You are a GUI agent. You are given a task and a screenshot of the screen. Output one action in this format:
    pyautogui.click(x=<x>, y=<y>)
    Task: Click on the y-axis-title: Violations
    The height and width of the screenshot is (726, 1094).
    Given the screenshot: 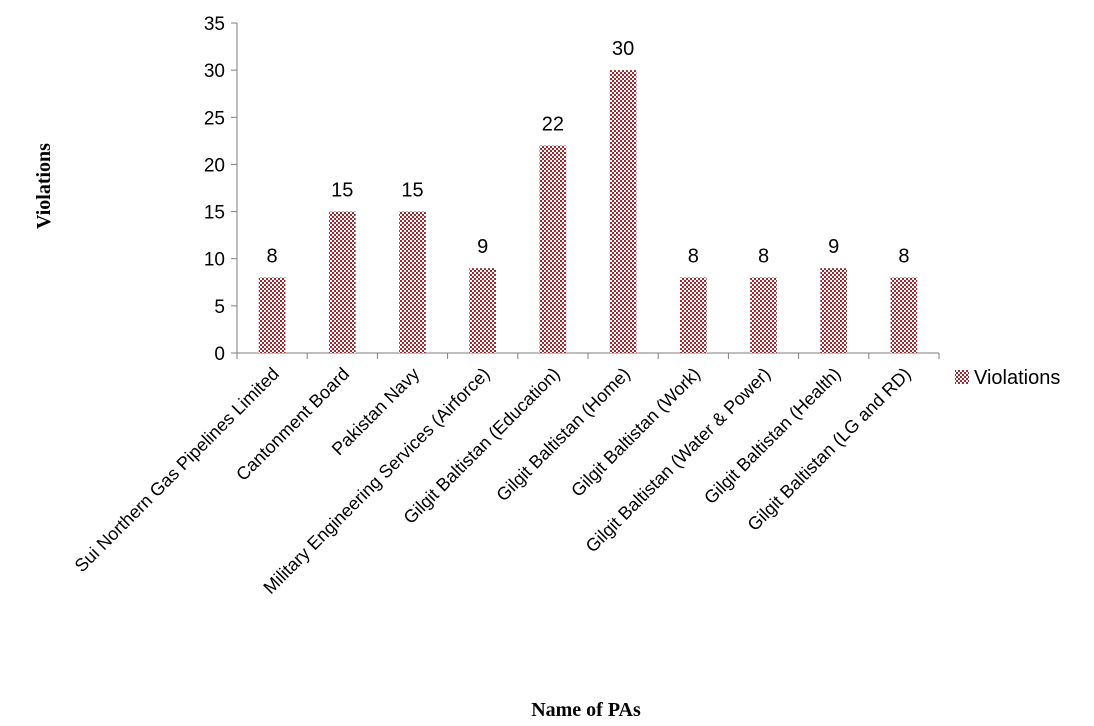 What is the action you would take?
    pyautogui.click(x=44, y=186)
    